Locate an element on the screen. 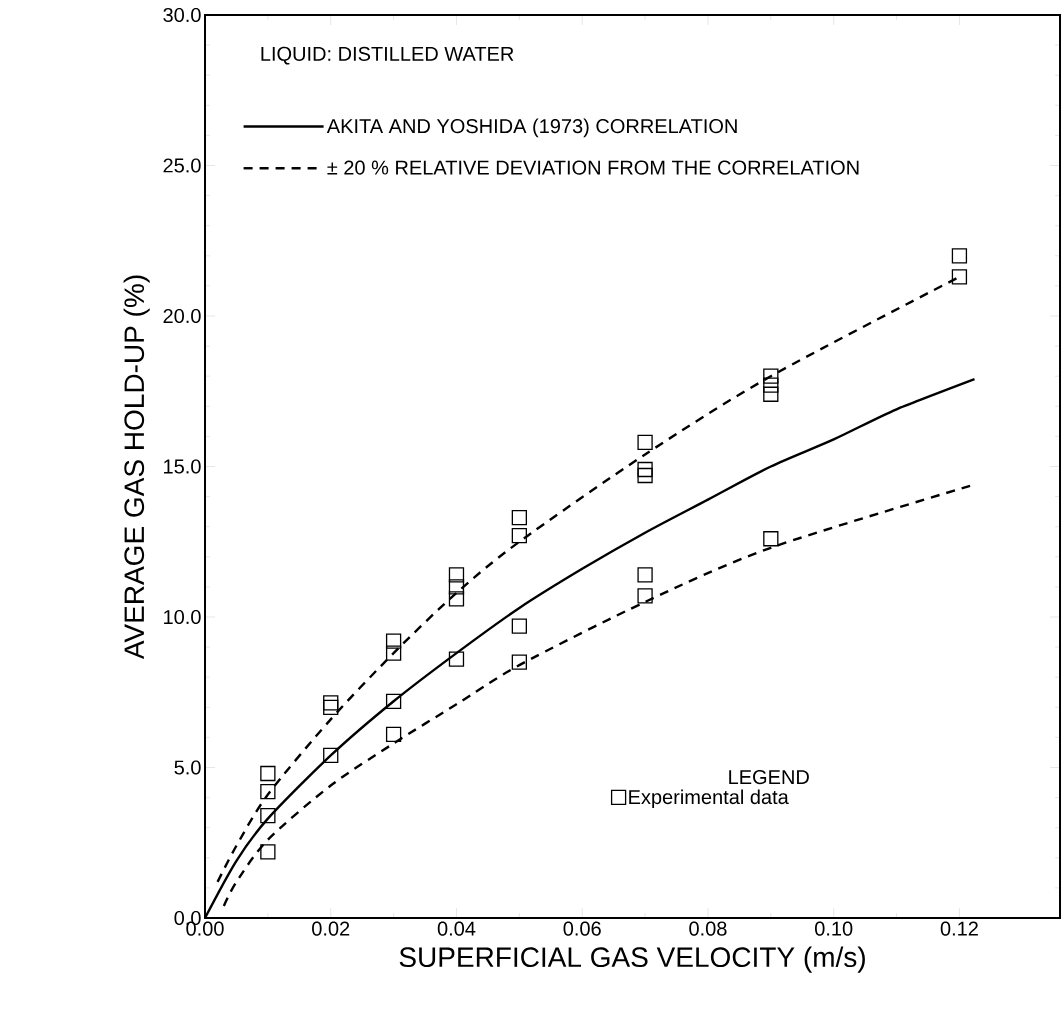 The width and height of the screenshot is (1064, 1019). y-tick-label: 30.0 is located at coordinates (182, 15).